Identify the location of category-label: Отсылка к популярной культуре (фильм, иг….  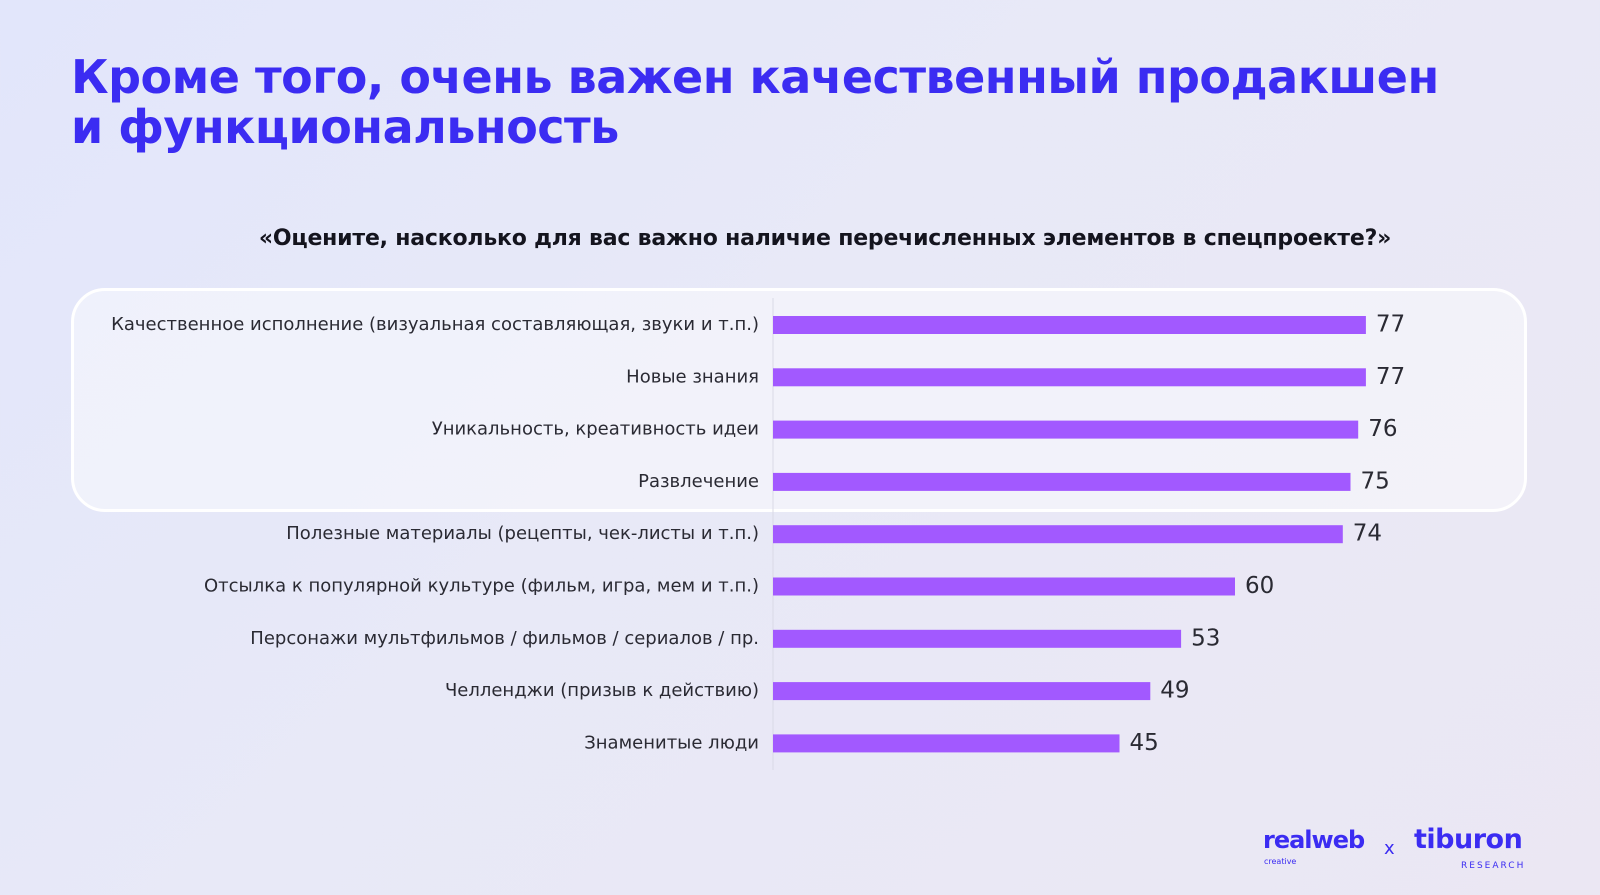
(481, 586).